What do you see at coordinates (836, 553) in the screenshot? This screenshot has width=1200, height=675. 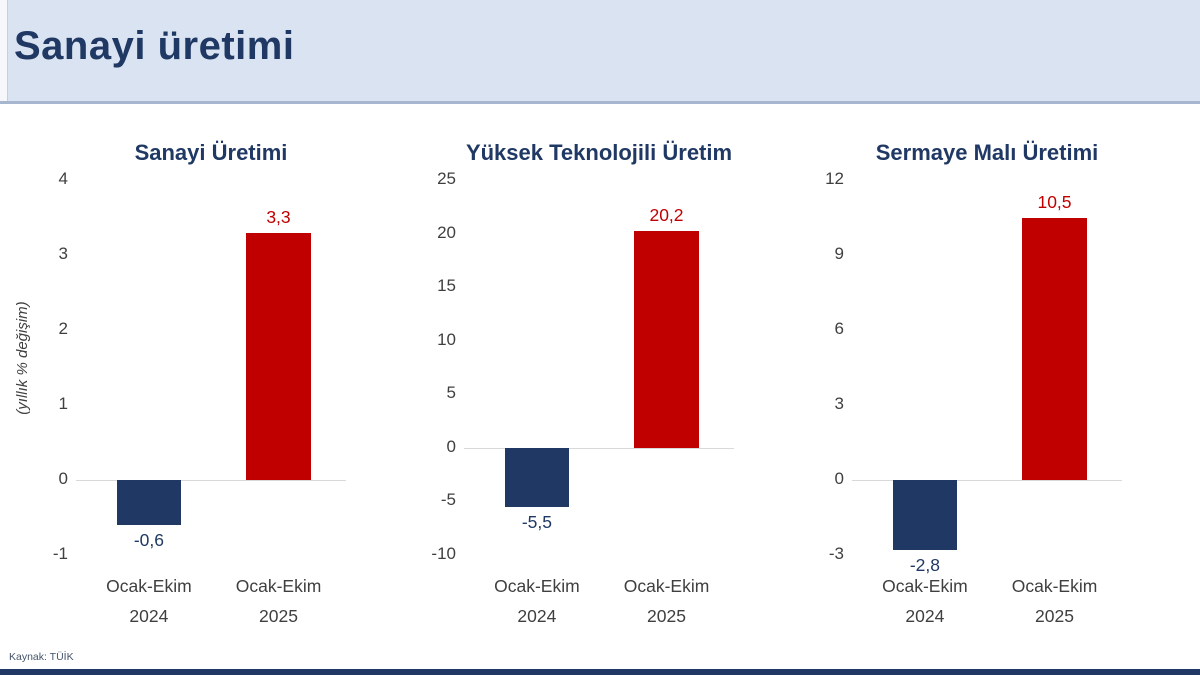 I see `y-tick-label: -3` at bounding box center [836, 553].